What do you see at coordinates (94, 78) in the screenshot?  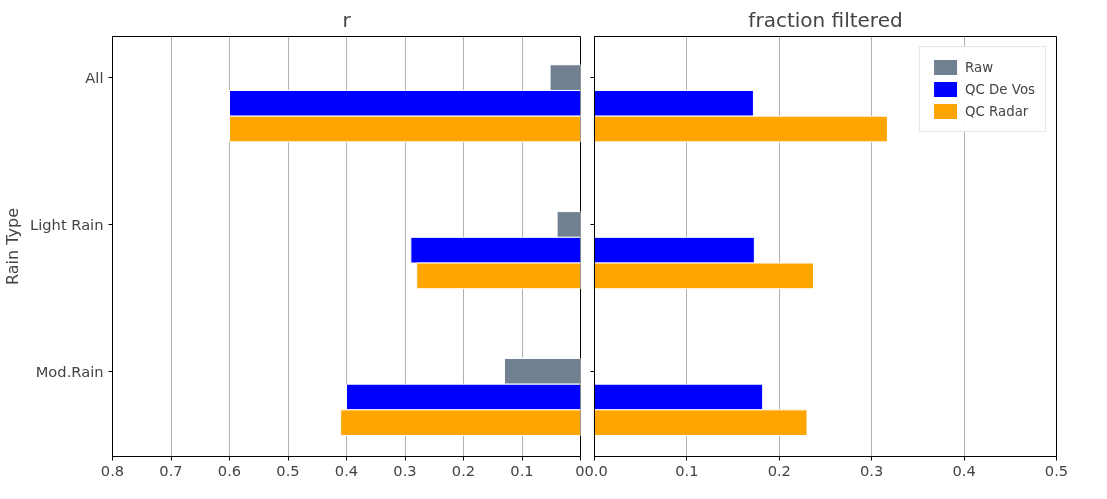 I see `y-tick-label: All` at bounding box center [94, 78].